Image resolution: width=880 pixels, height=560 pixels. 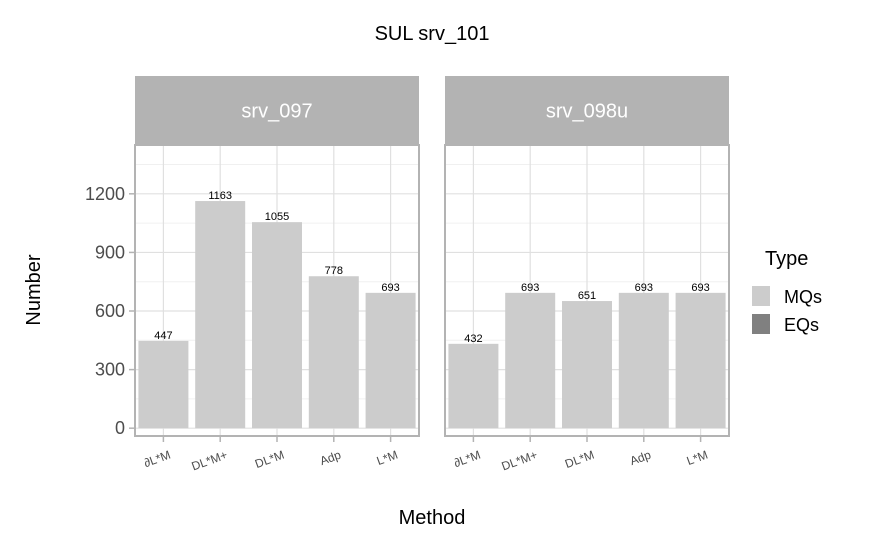 I want to click on legend-label: EQs, so click(x=801, y=325).